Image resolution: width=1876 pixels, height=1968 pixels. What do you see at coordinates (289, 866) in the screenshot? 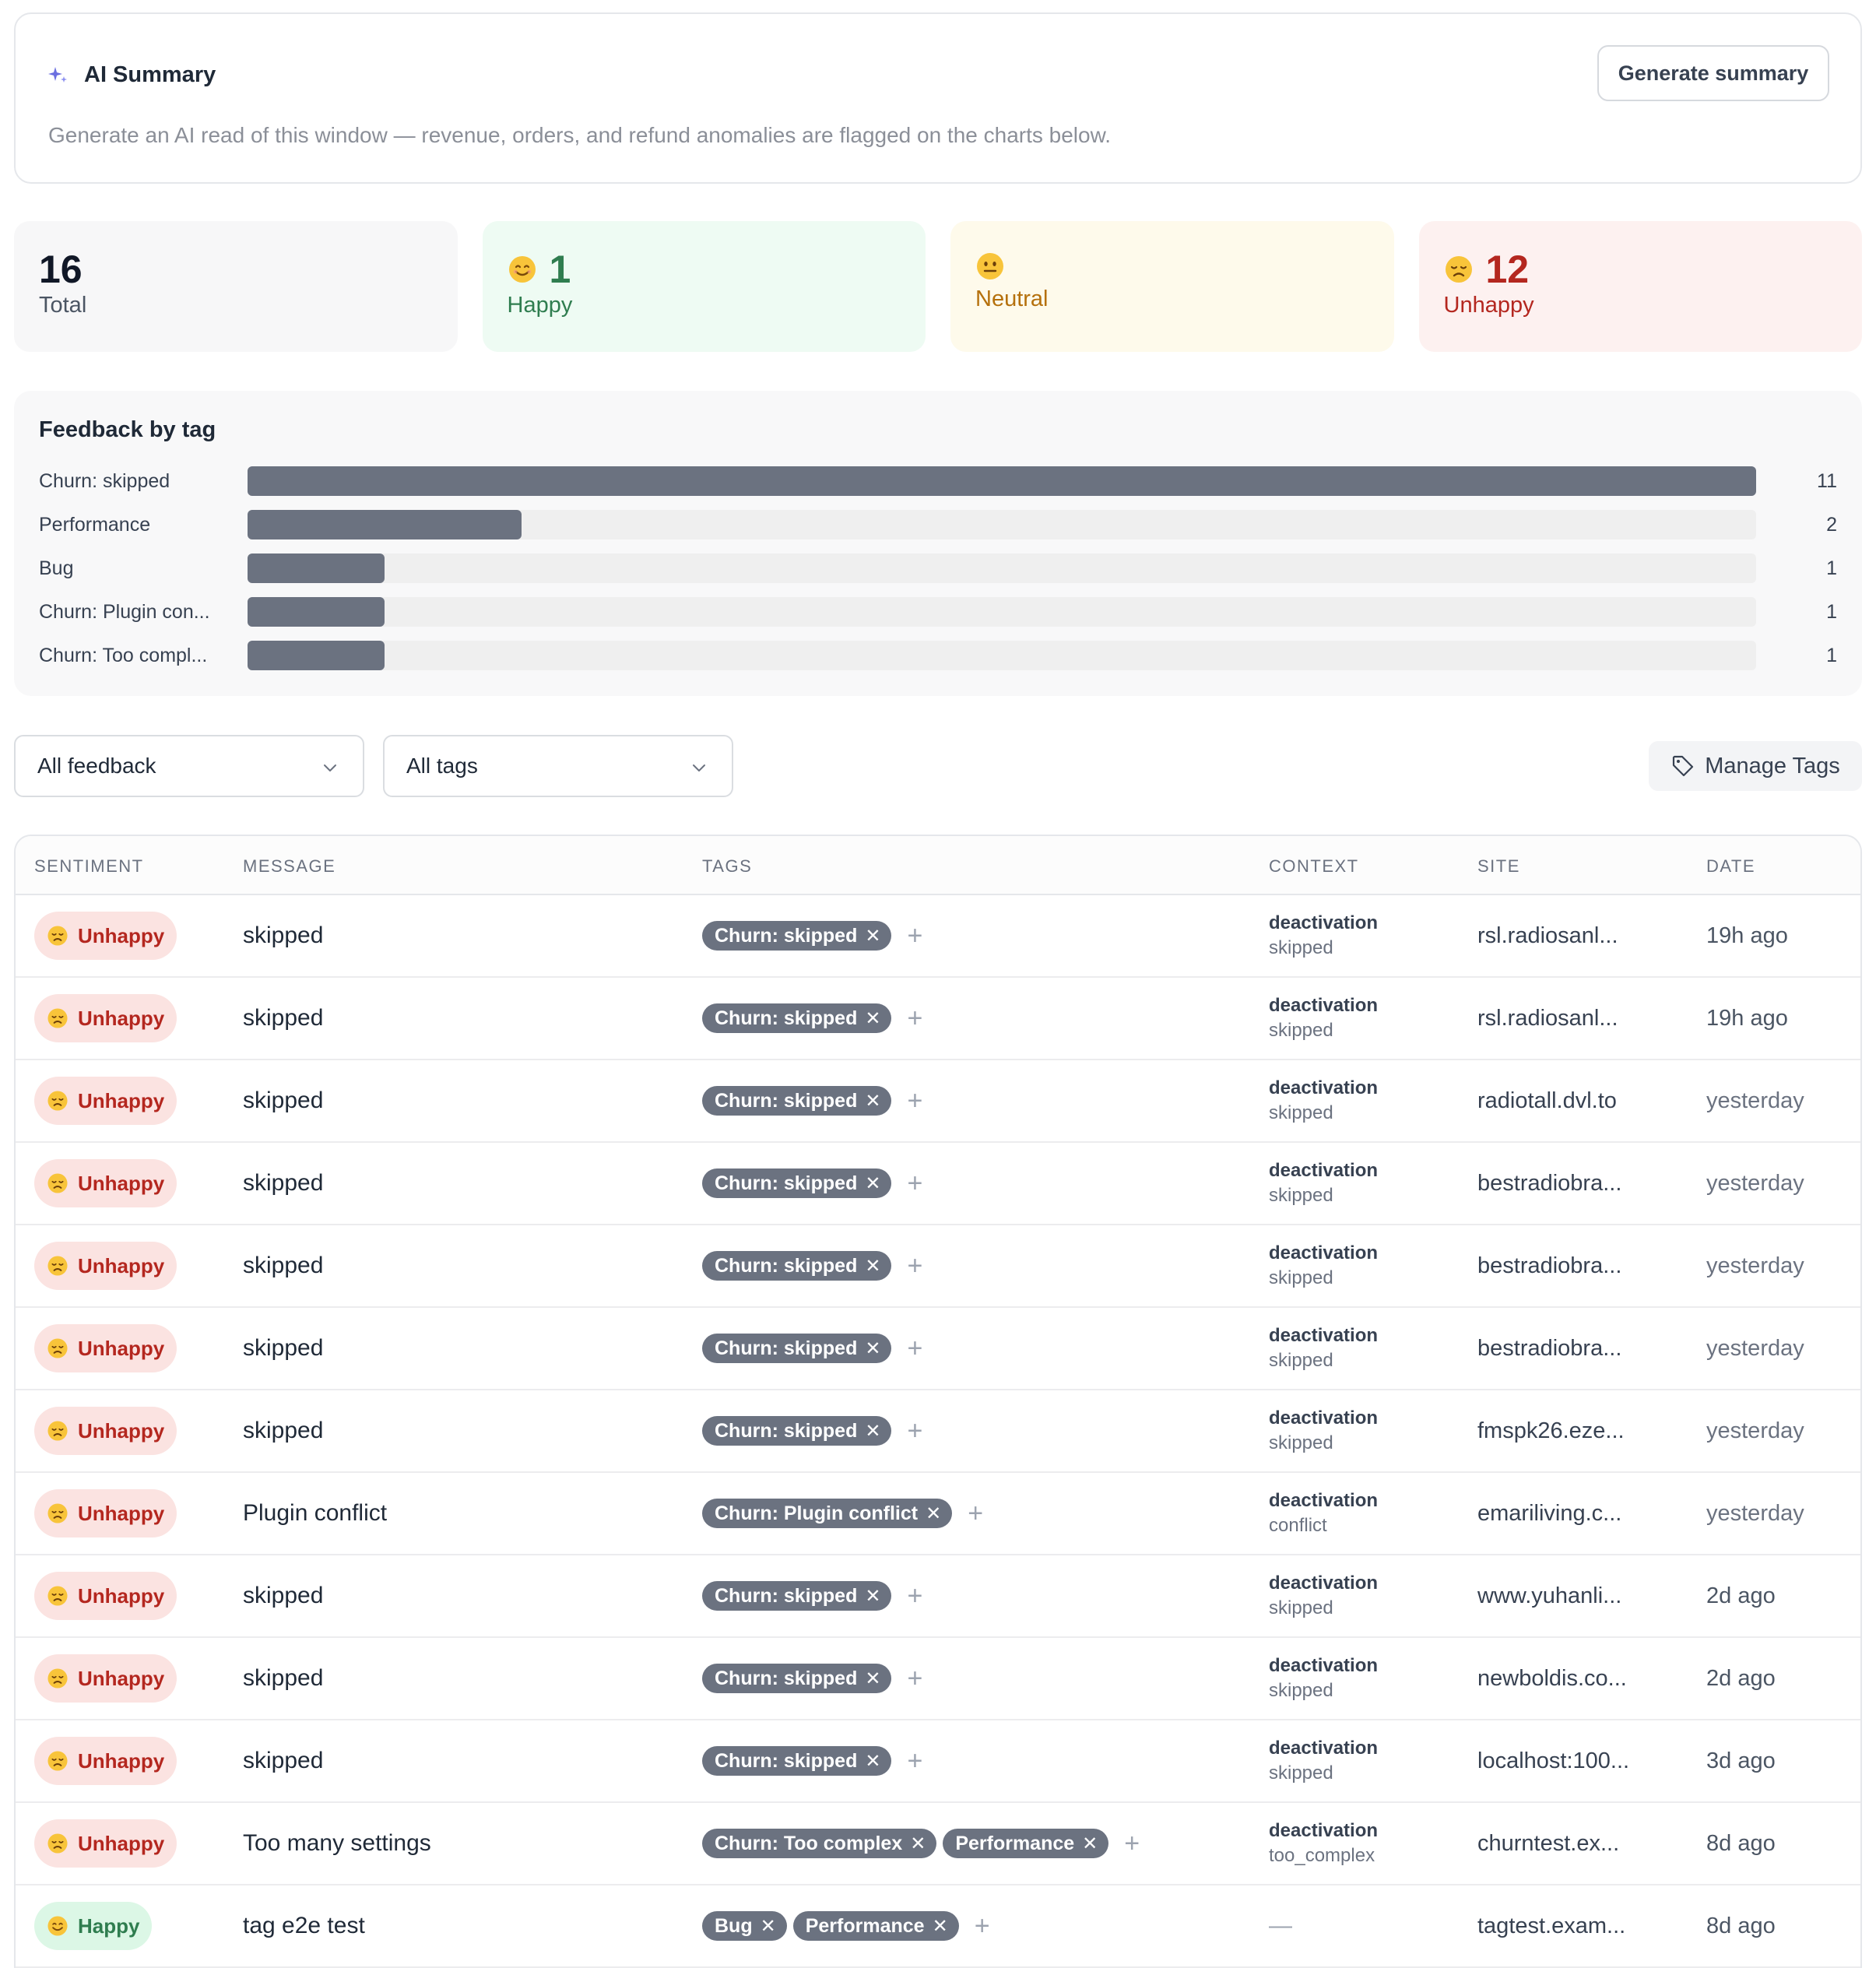
I see `column-header-message: MESSAGE` at bounding box center [289, 866].